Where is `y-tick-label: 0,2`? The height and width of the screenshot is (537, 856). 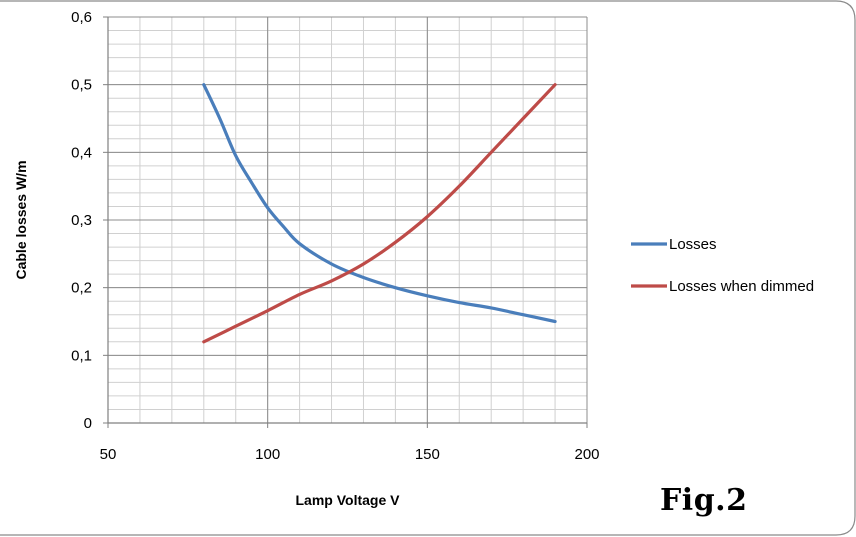 y-tick-label: 0,2 is located at coordinates (81, 288).